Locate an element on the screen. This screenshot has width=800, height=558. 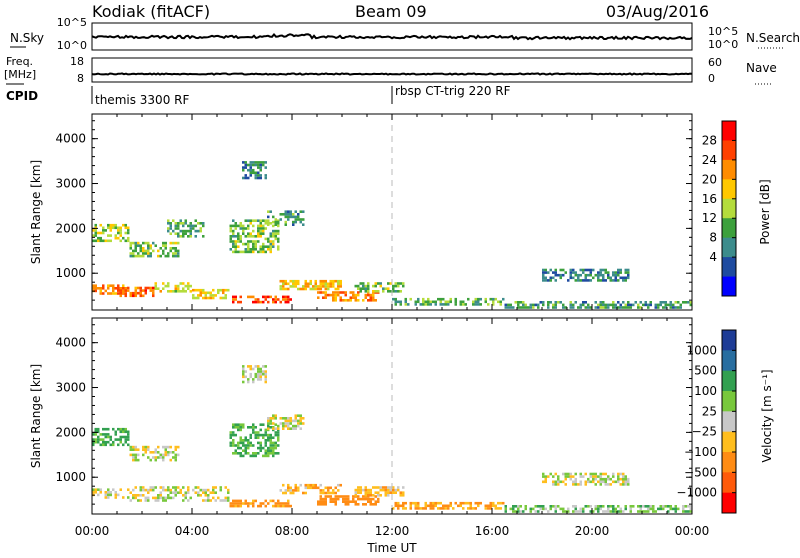
power-colorbar-swatch is located at coordinates (729, 150).